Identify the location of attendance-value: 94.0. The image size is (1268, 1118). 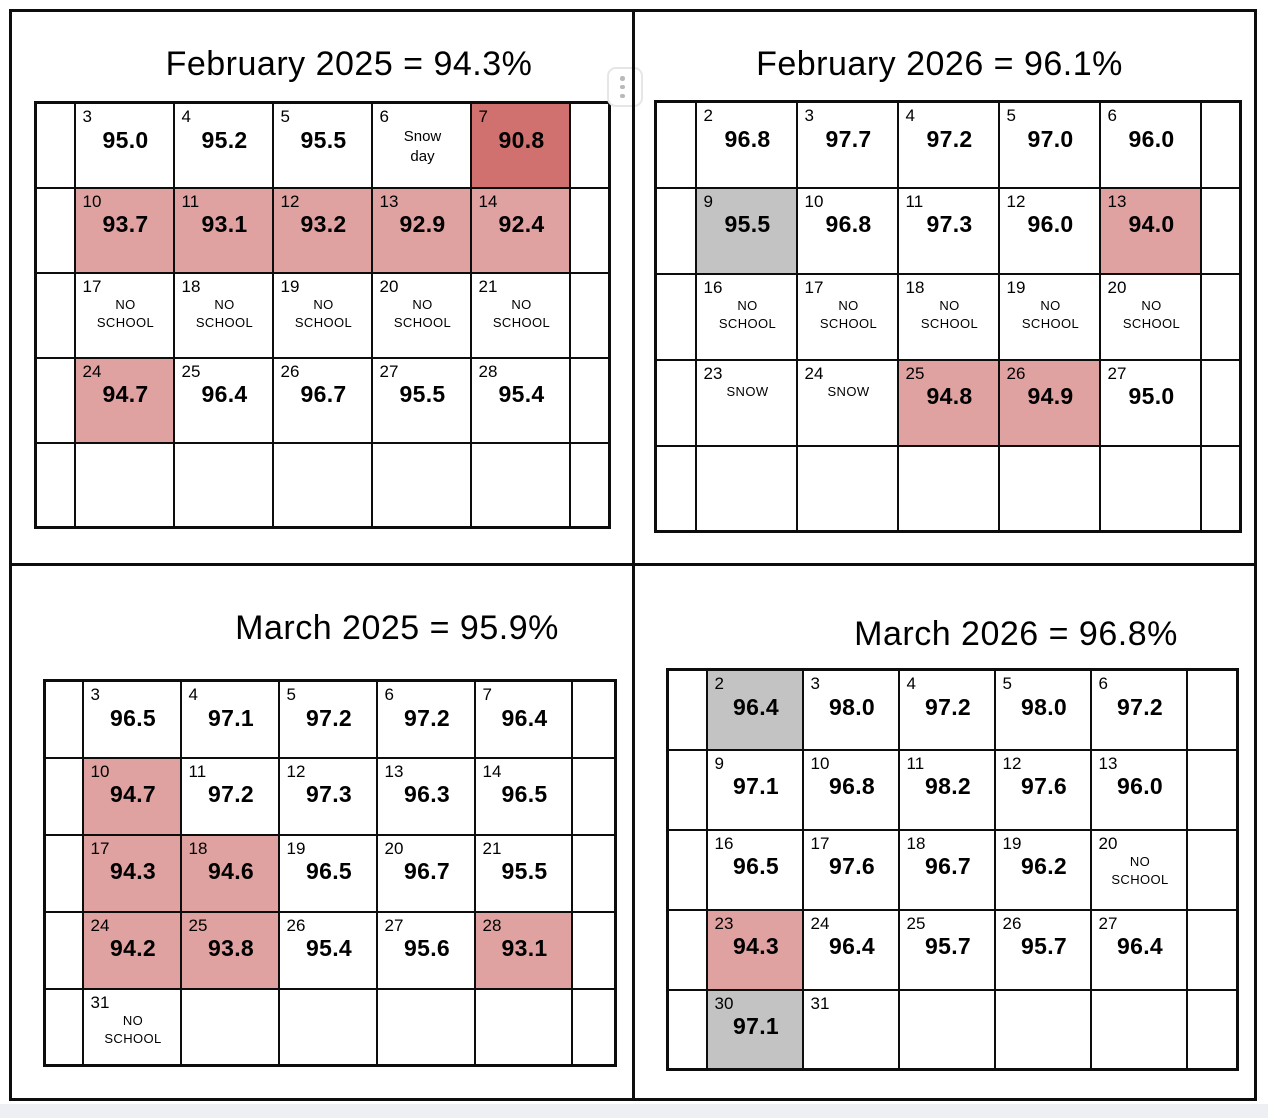
(1151, 224).